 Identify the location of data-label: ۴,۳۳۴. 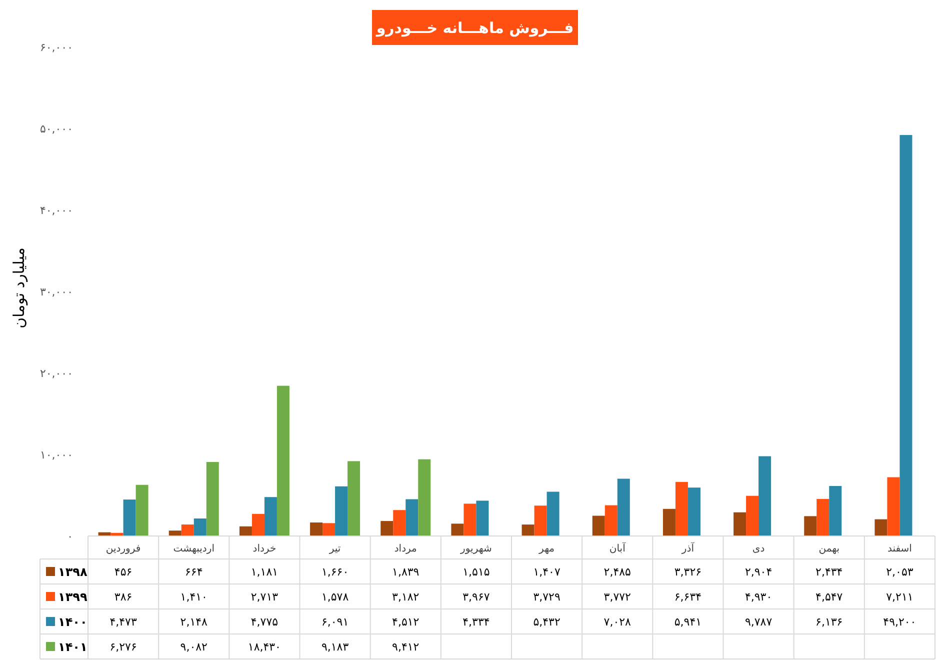
(476, 622).